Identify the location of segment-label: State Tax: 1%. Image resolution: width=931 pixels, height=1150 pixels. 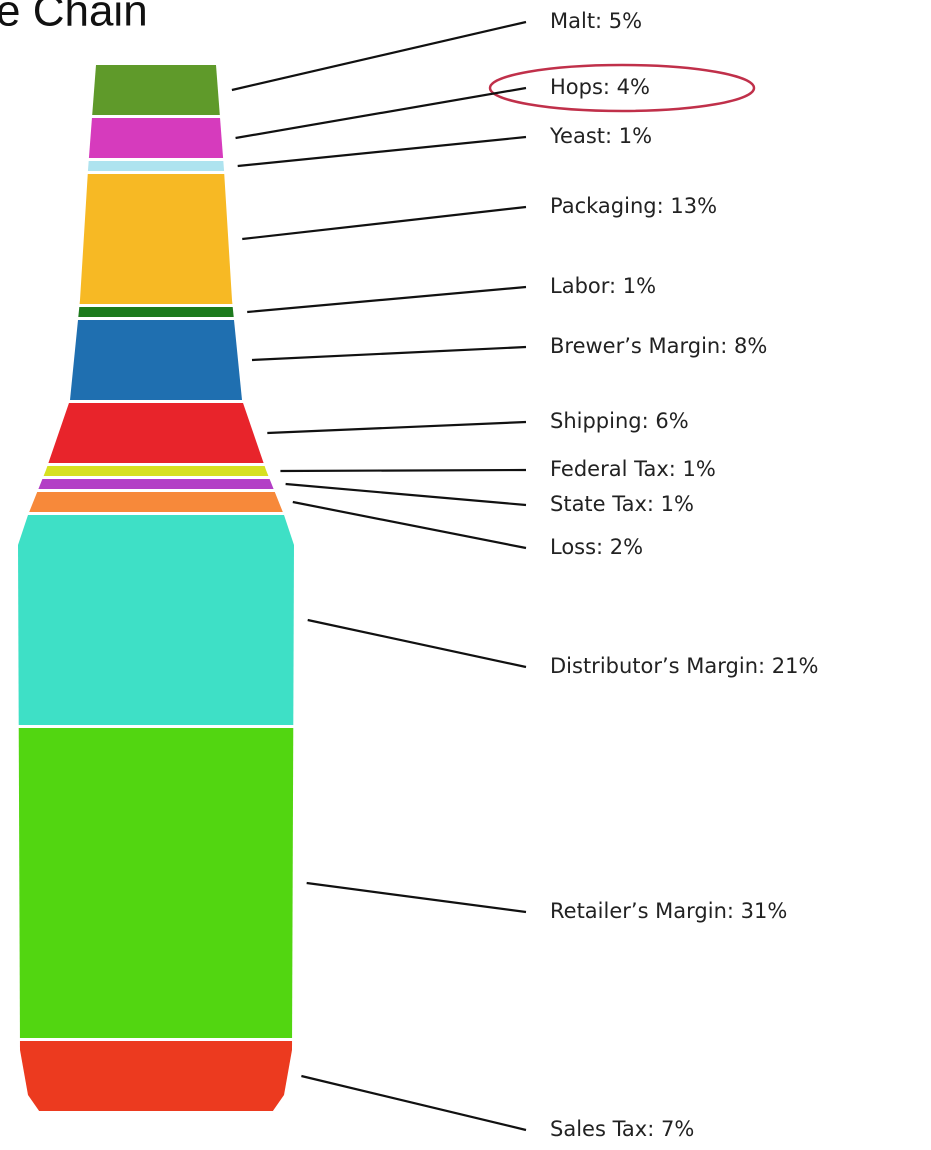
(622, 504).